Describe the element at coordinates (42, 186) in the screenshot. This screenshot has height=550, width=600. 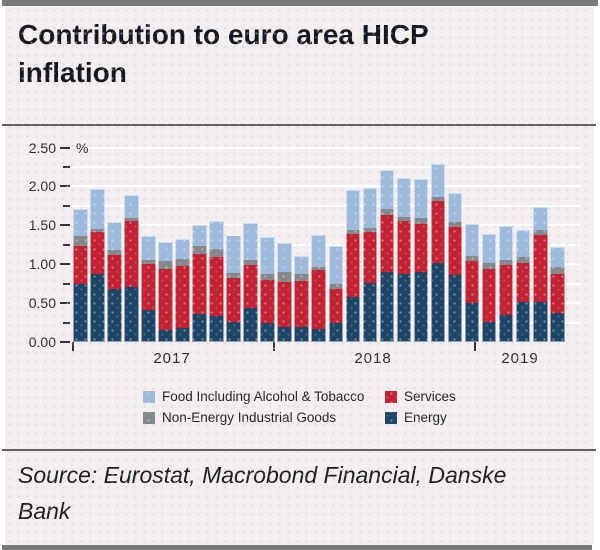
I see `y-axis-label: 2.00` at that location.